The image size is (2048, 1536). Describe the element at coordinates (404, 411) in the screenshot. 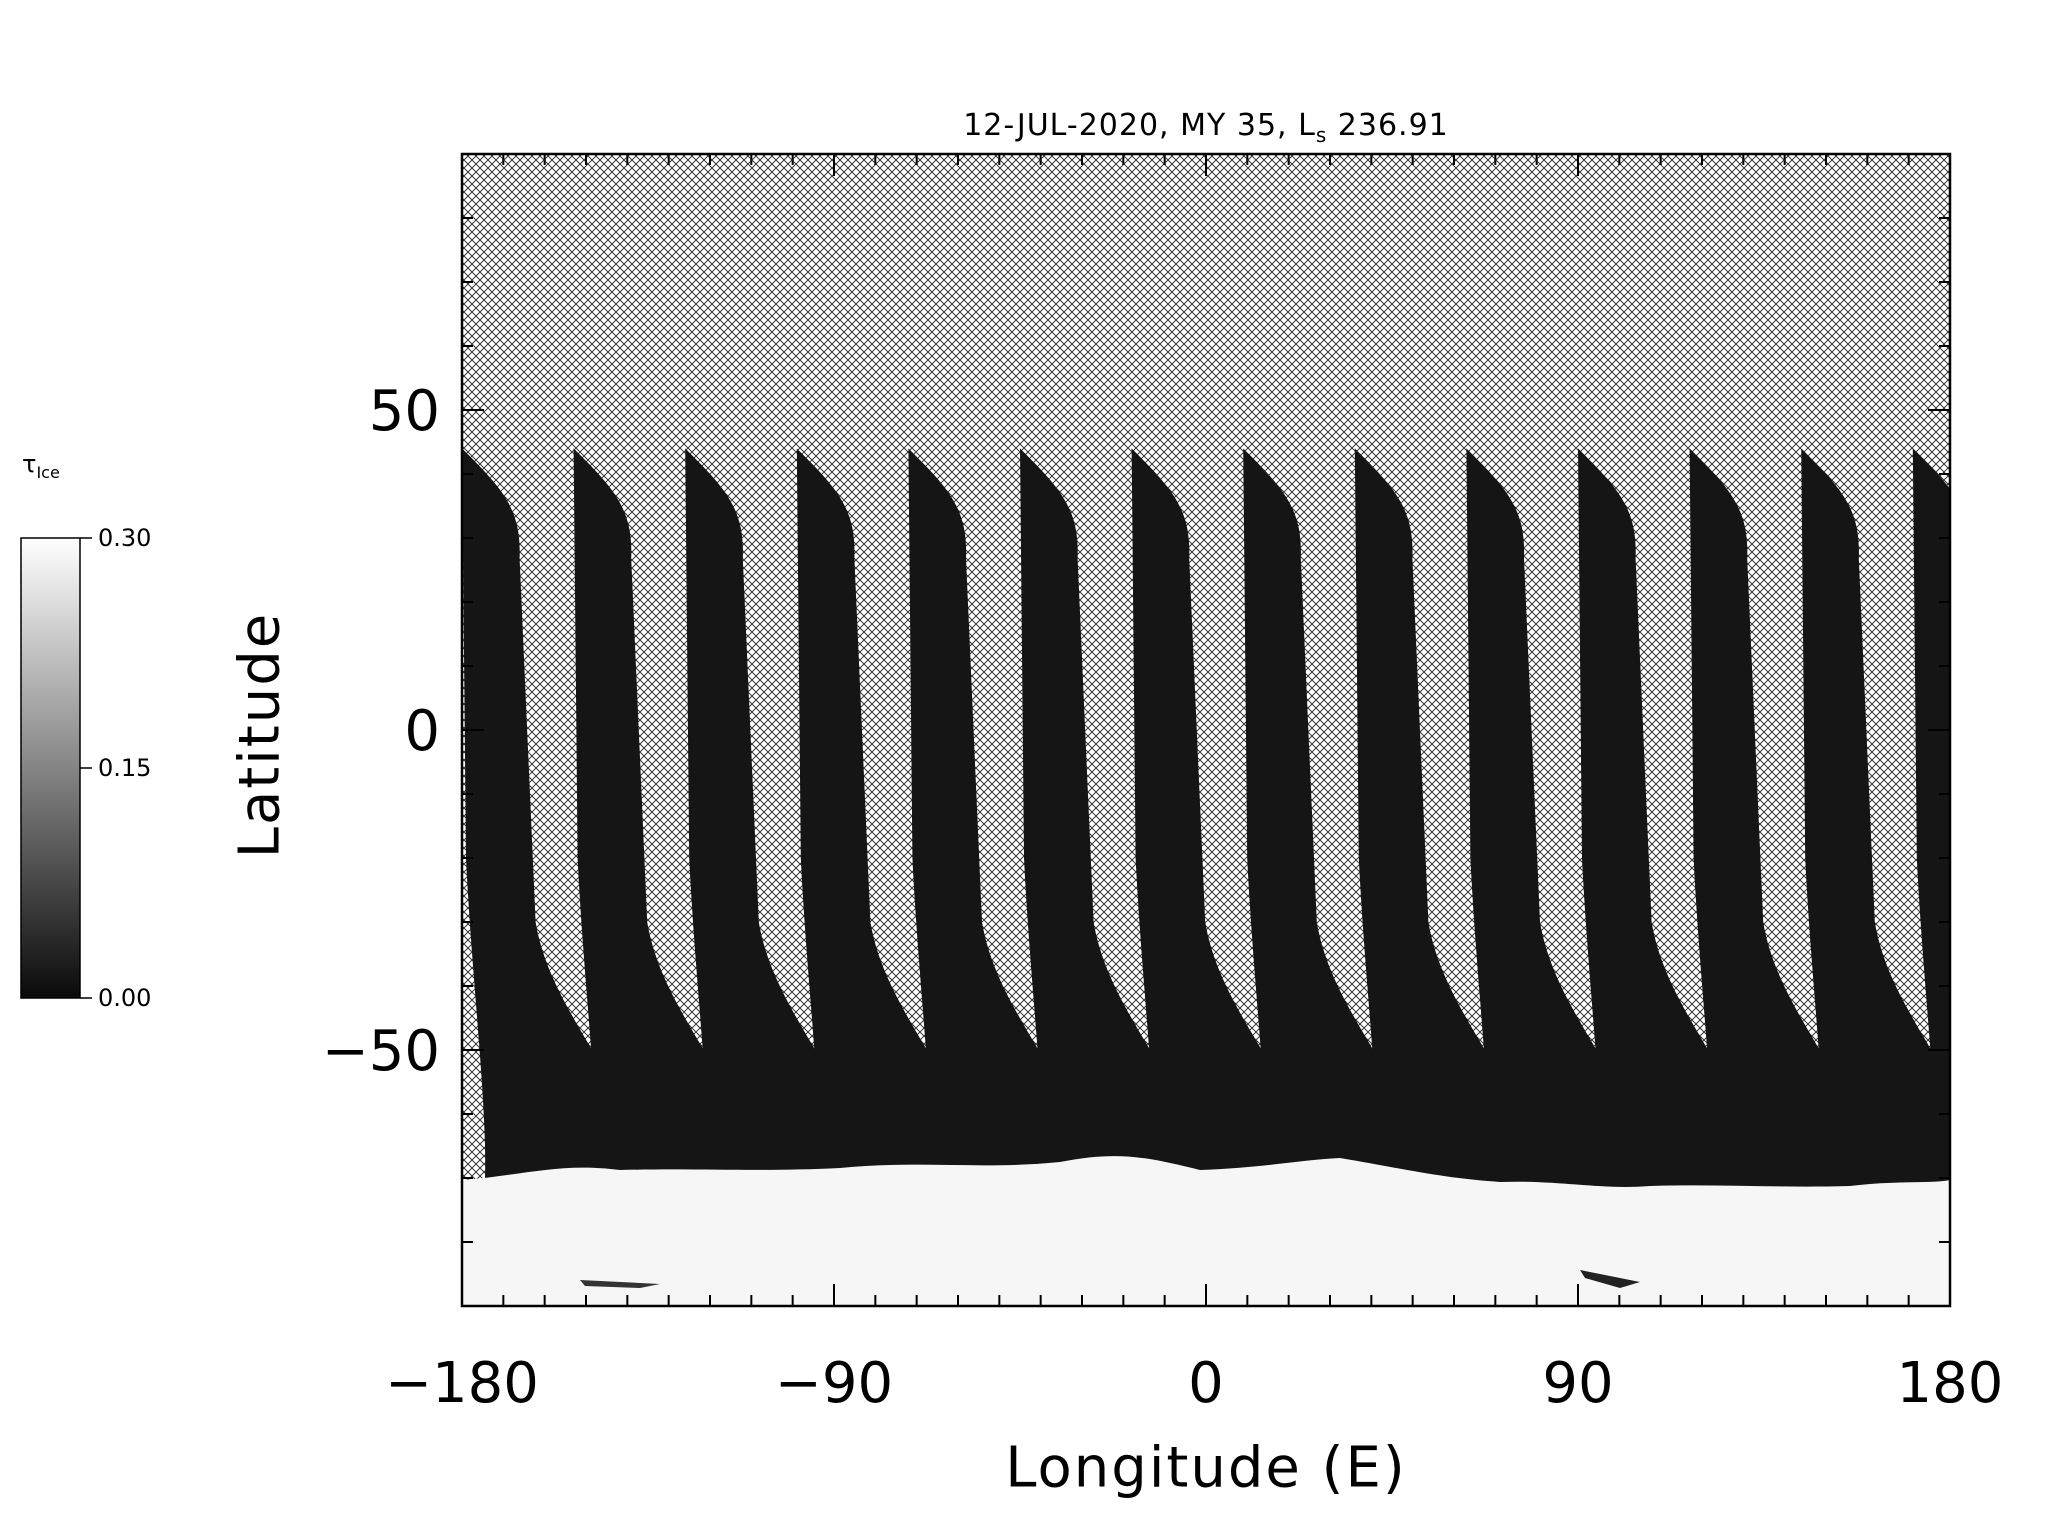

I see `y-tick-label: 50` at that location.